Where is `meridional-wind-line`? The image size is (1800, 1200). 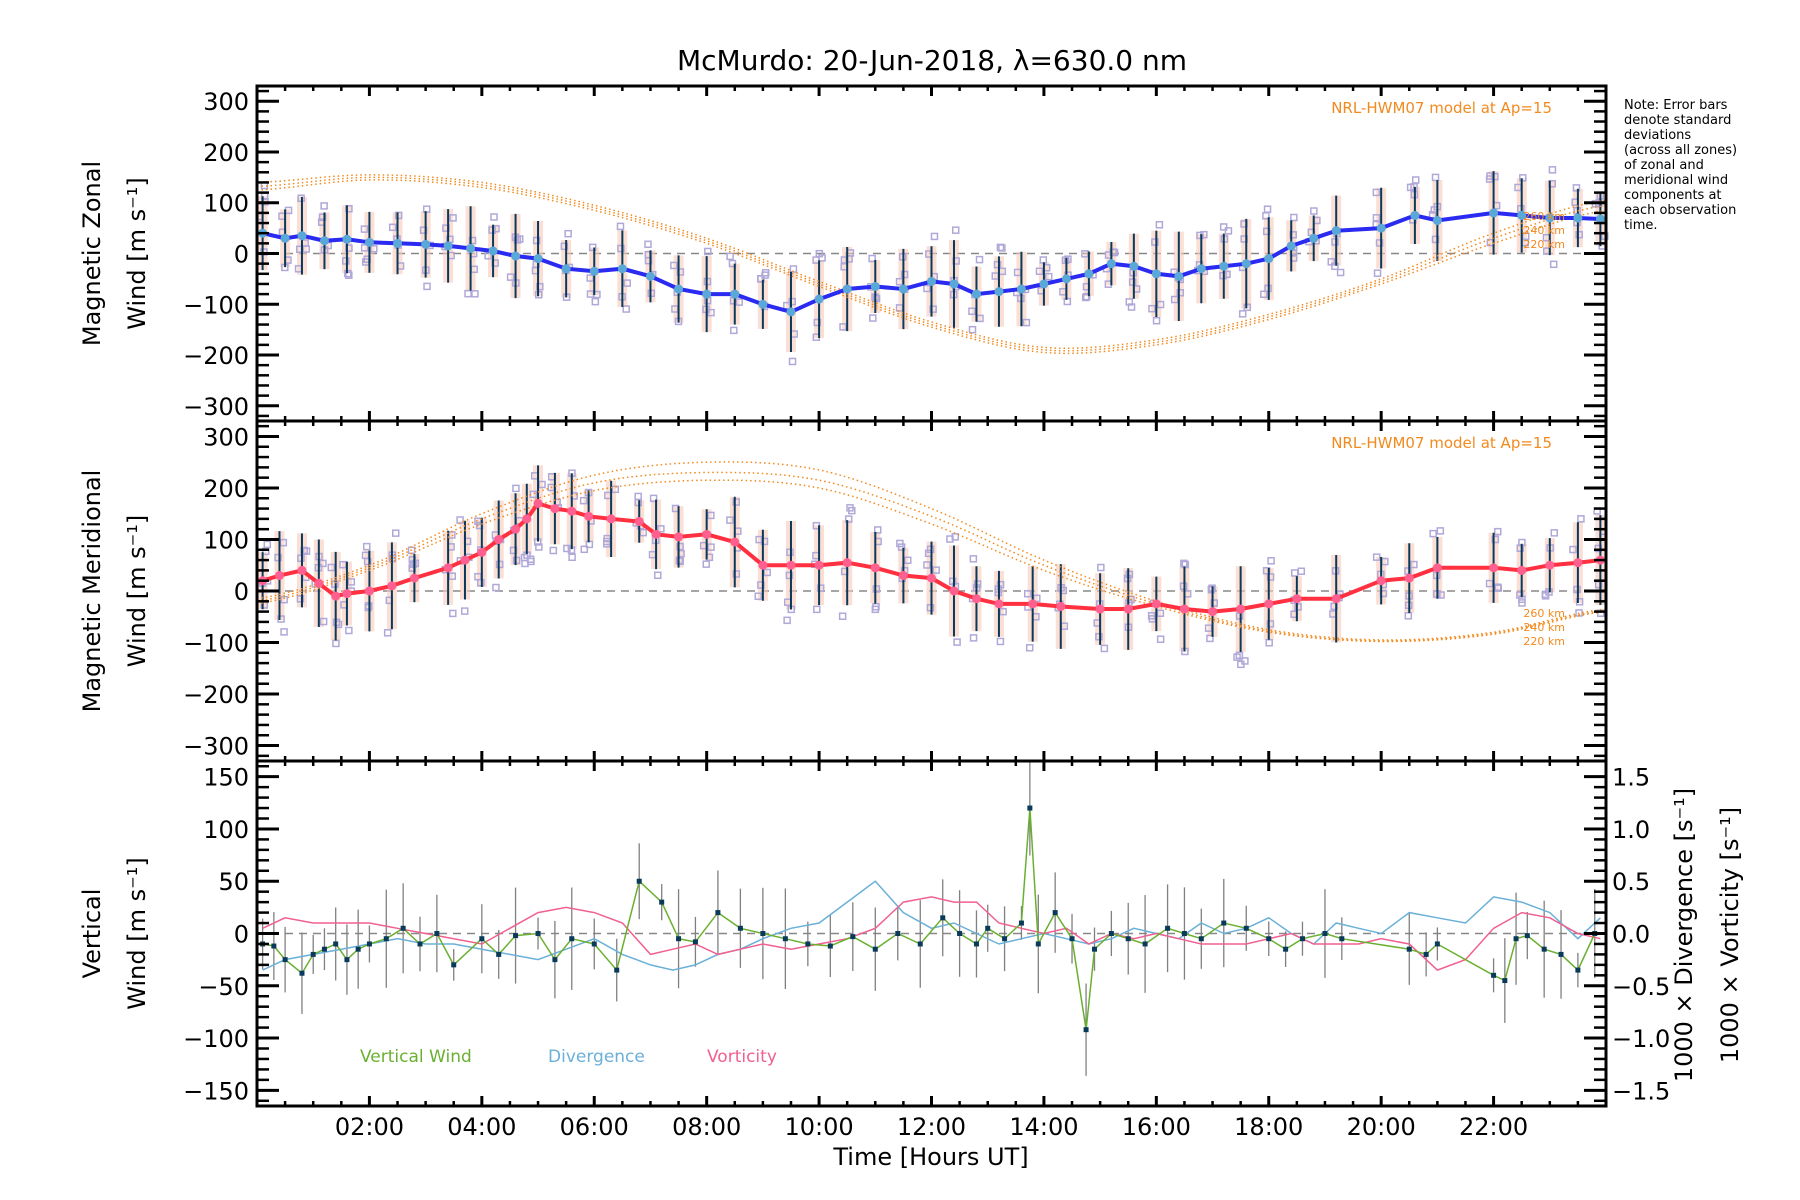
meridional-wind-line is located at coordinates (931, 557).